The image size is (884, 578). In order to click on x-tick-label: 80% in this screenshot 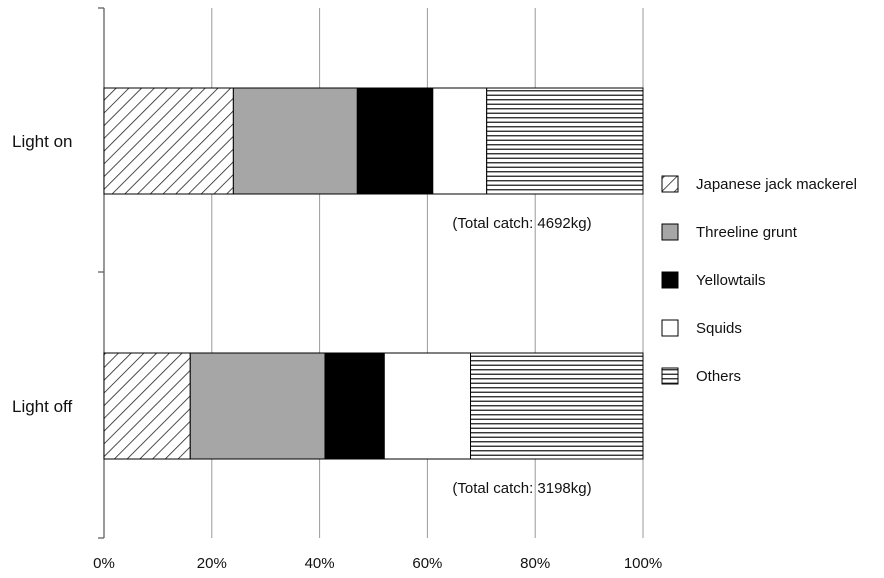, I will do `click(535, 563)`.